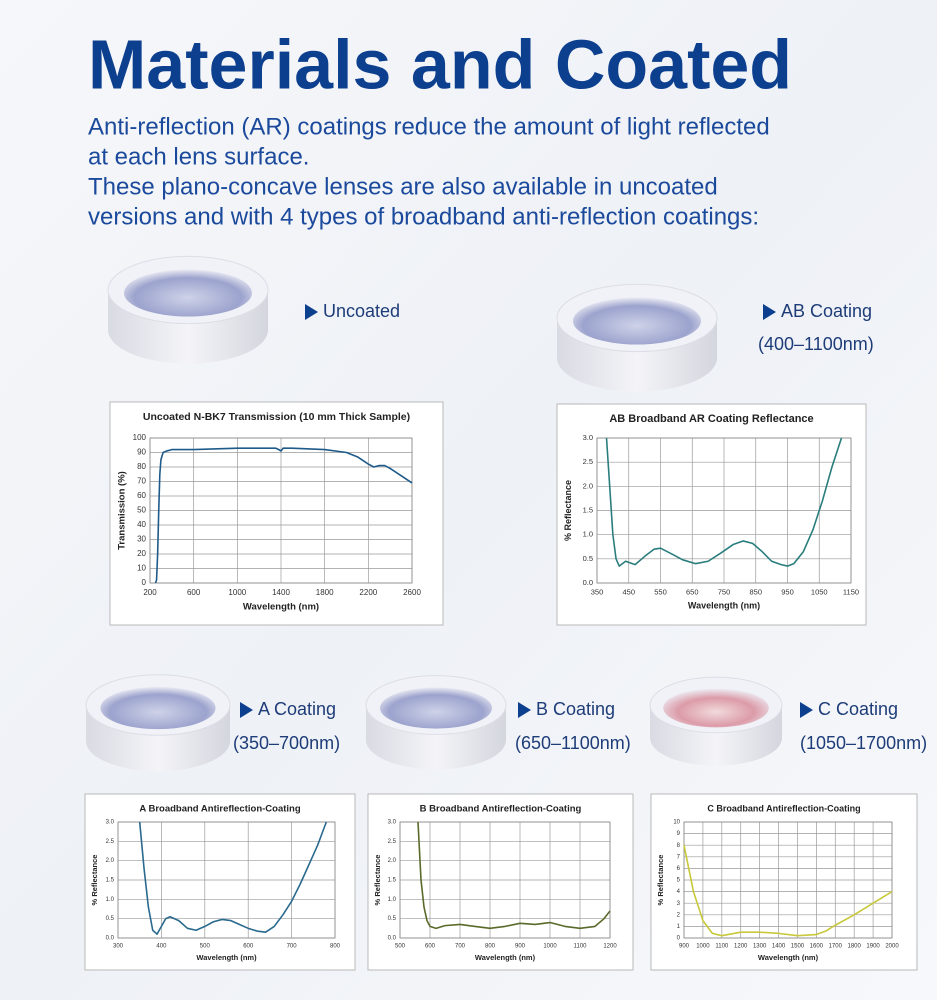 The width and height of the screenshot is (937, 1000). Describe the element at coordinates (724, 591) in the screenshot. I see `x-tick-label: 750` at that location.